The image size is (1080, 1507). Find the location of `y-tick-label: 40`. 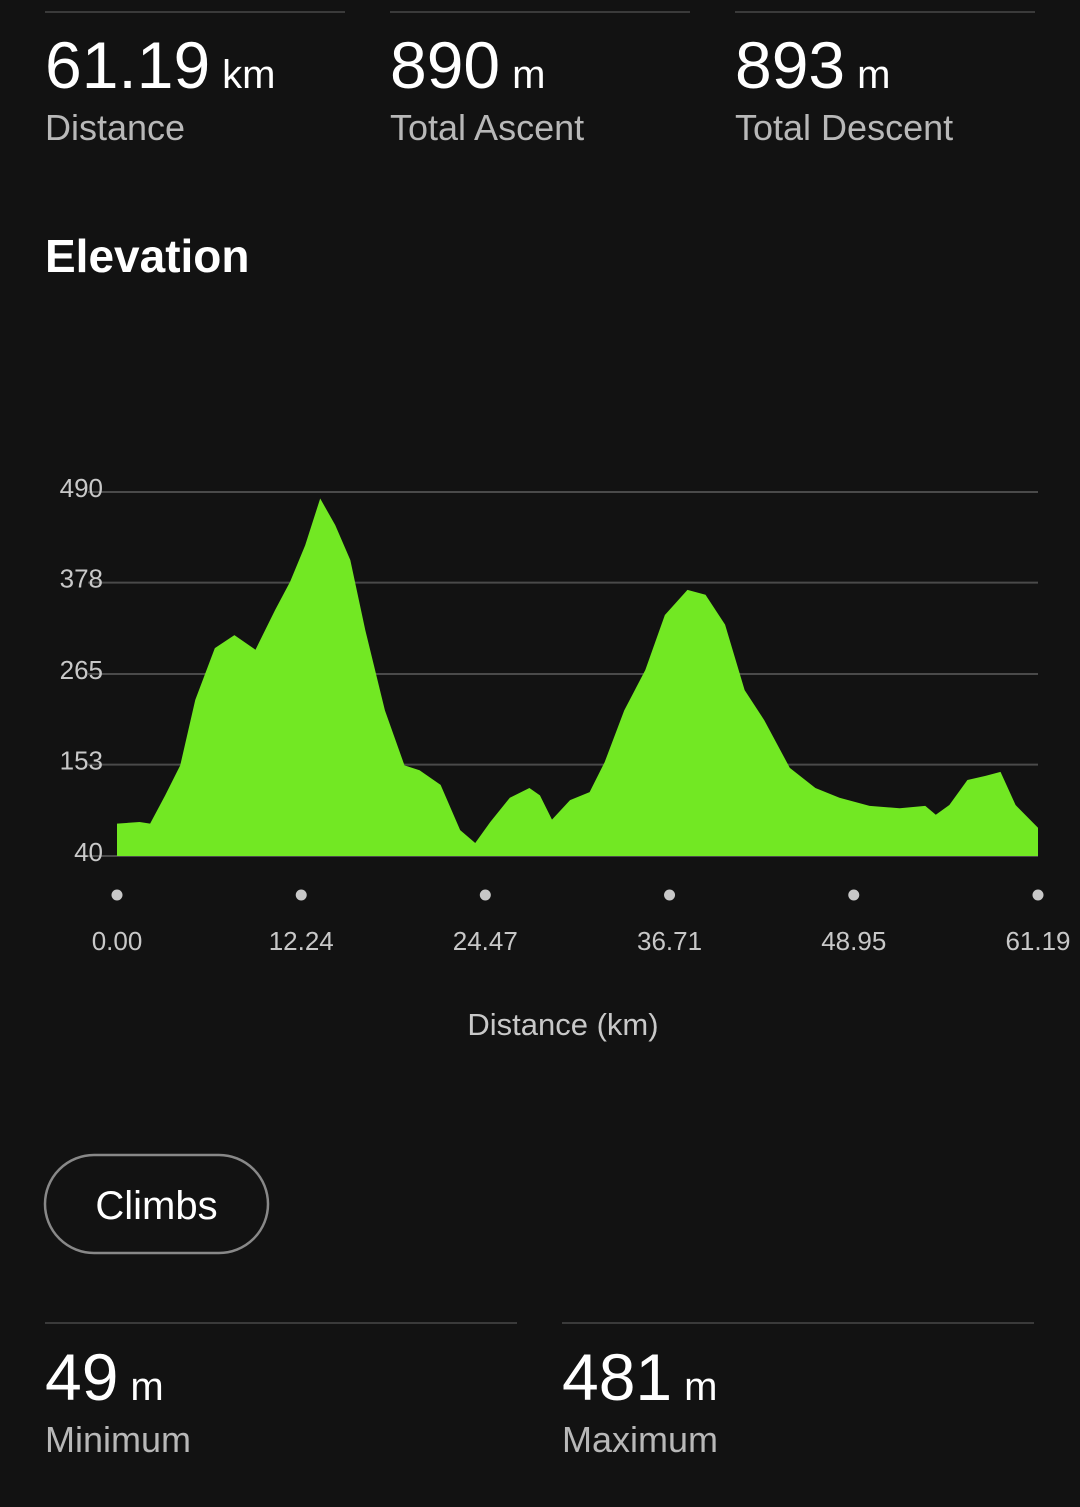

y-tick-label: 40 is located at coordinates (88, 852).